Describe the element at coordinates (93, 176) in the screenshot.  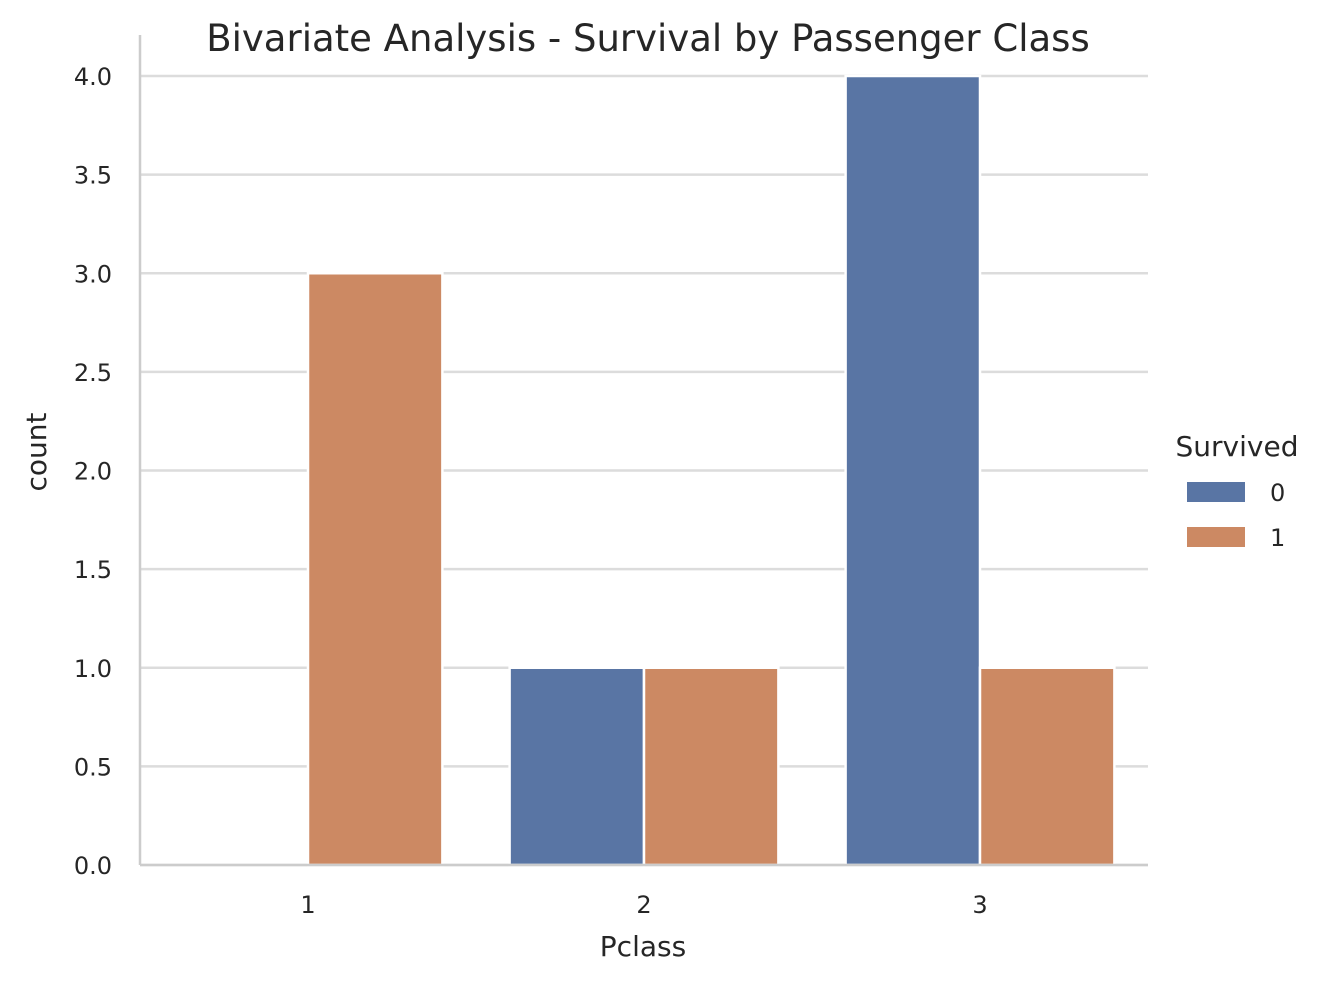
I see `y-tick-label: 3.5` at that location.